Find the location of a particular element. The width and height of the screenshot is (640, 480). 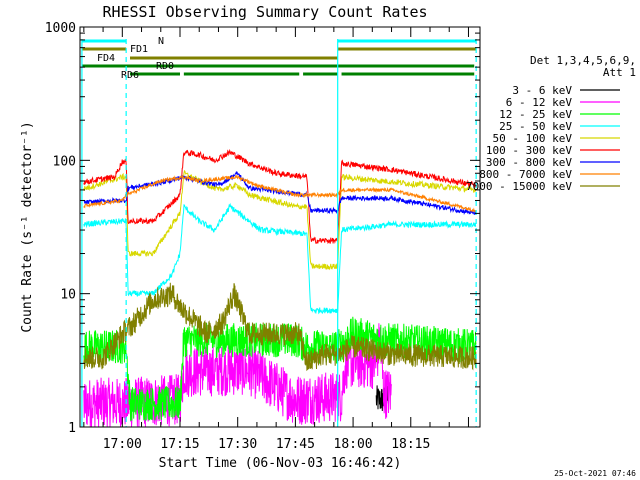

x-tick-label: 18:00 is located at coordinates (353, 444).